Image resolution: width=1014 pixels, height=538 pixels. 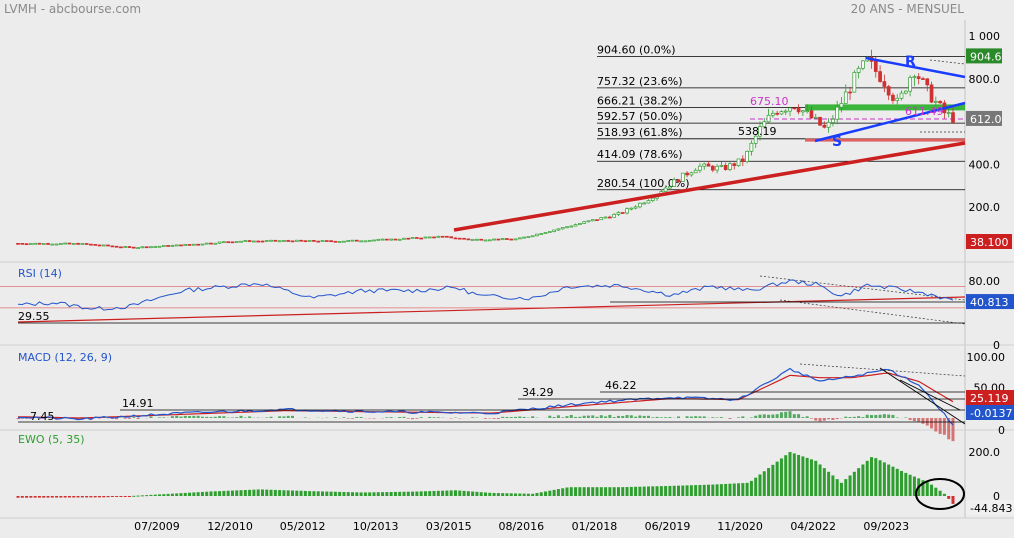 What do you see at coordinates (303, 526) in the screenshot?
I see `x-tick-label: 05/2012` at bounding box center [303, 526].